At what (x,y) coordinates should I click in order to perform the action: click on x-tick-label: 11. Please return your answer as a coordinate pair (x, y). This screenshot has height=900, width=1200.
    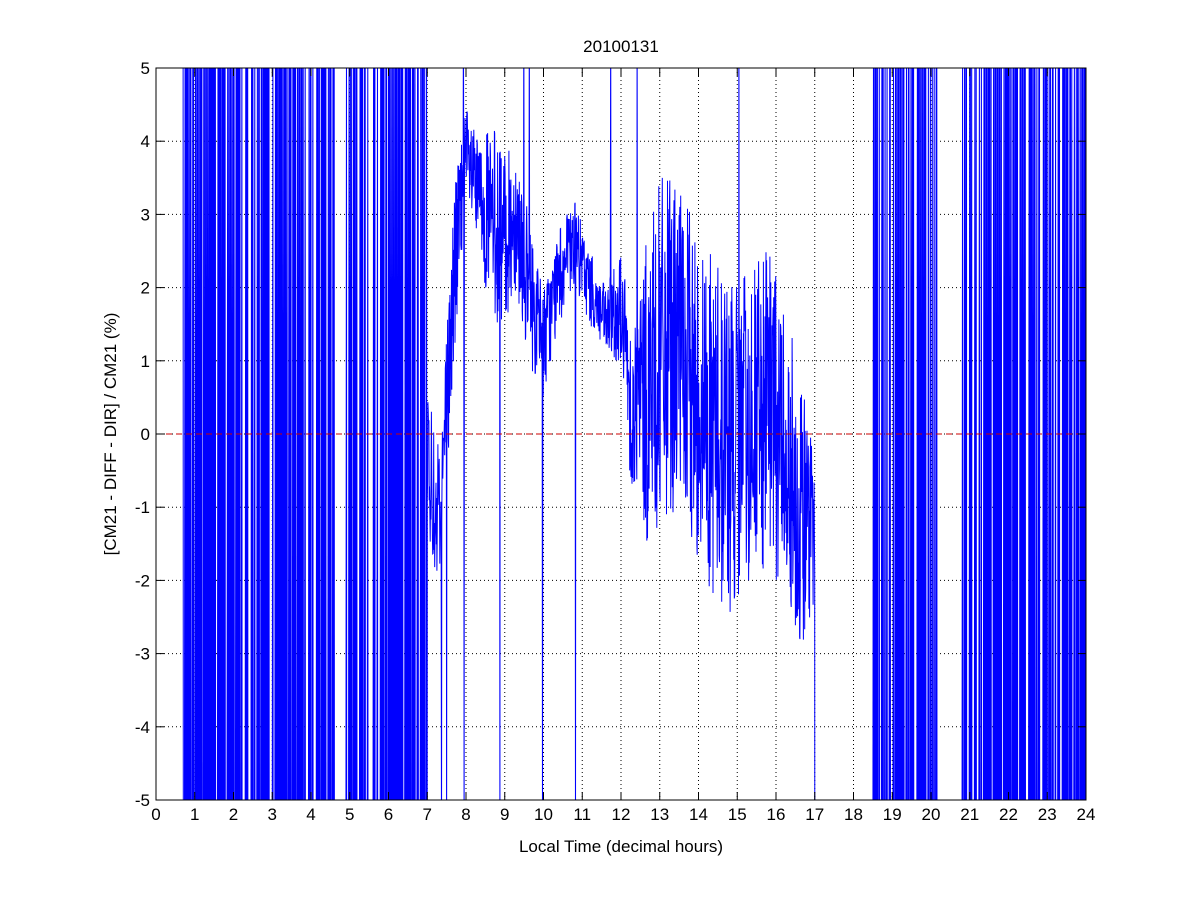
    Looking at the image, I should click on (582, 814).